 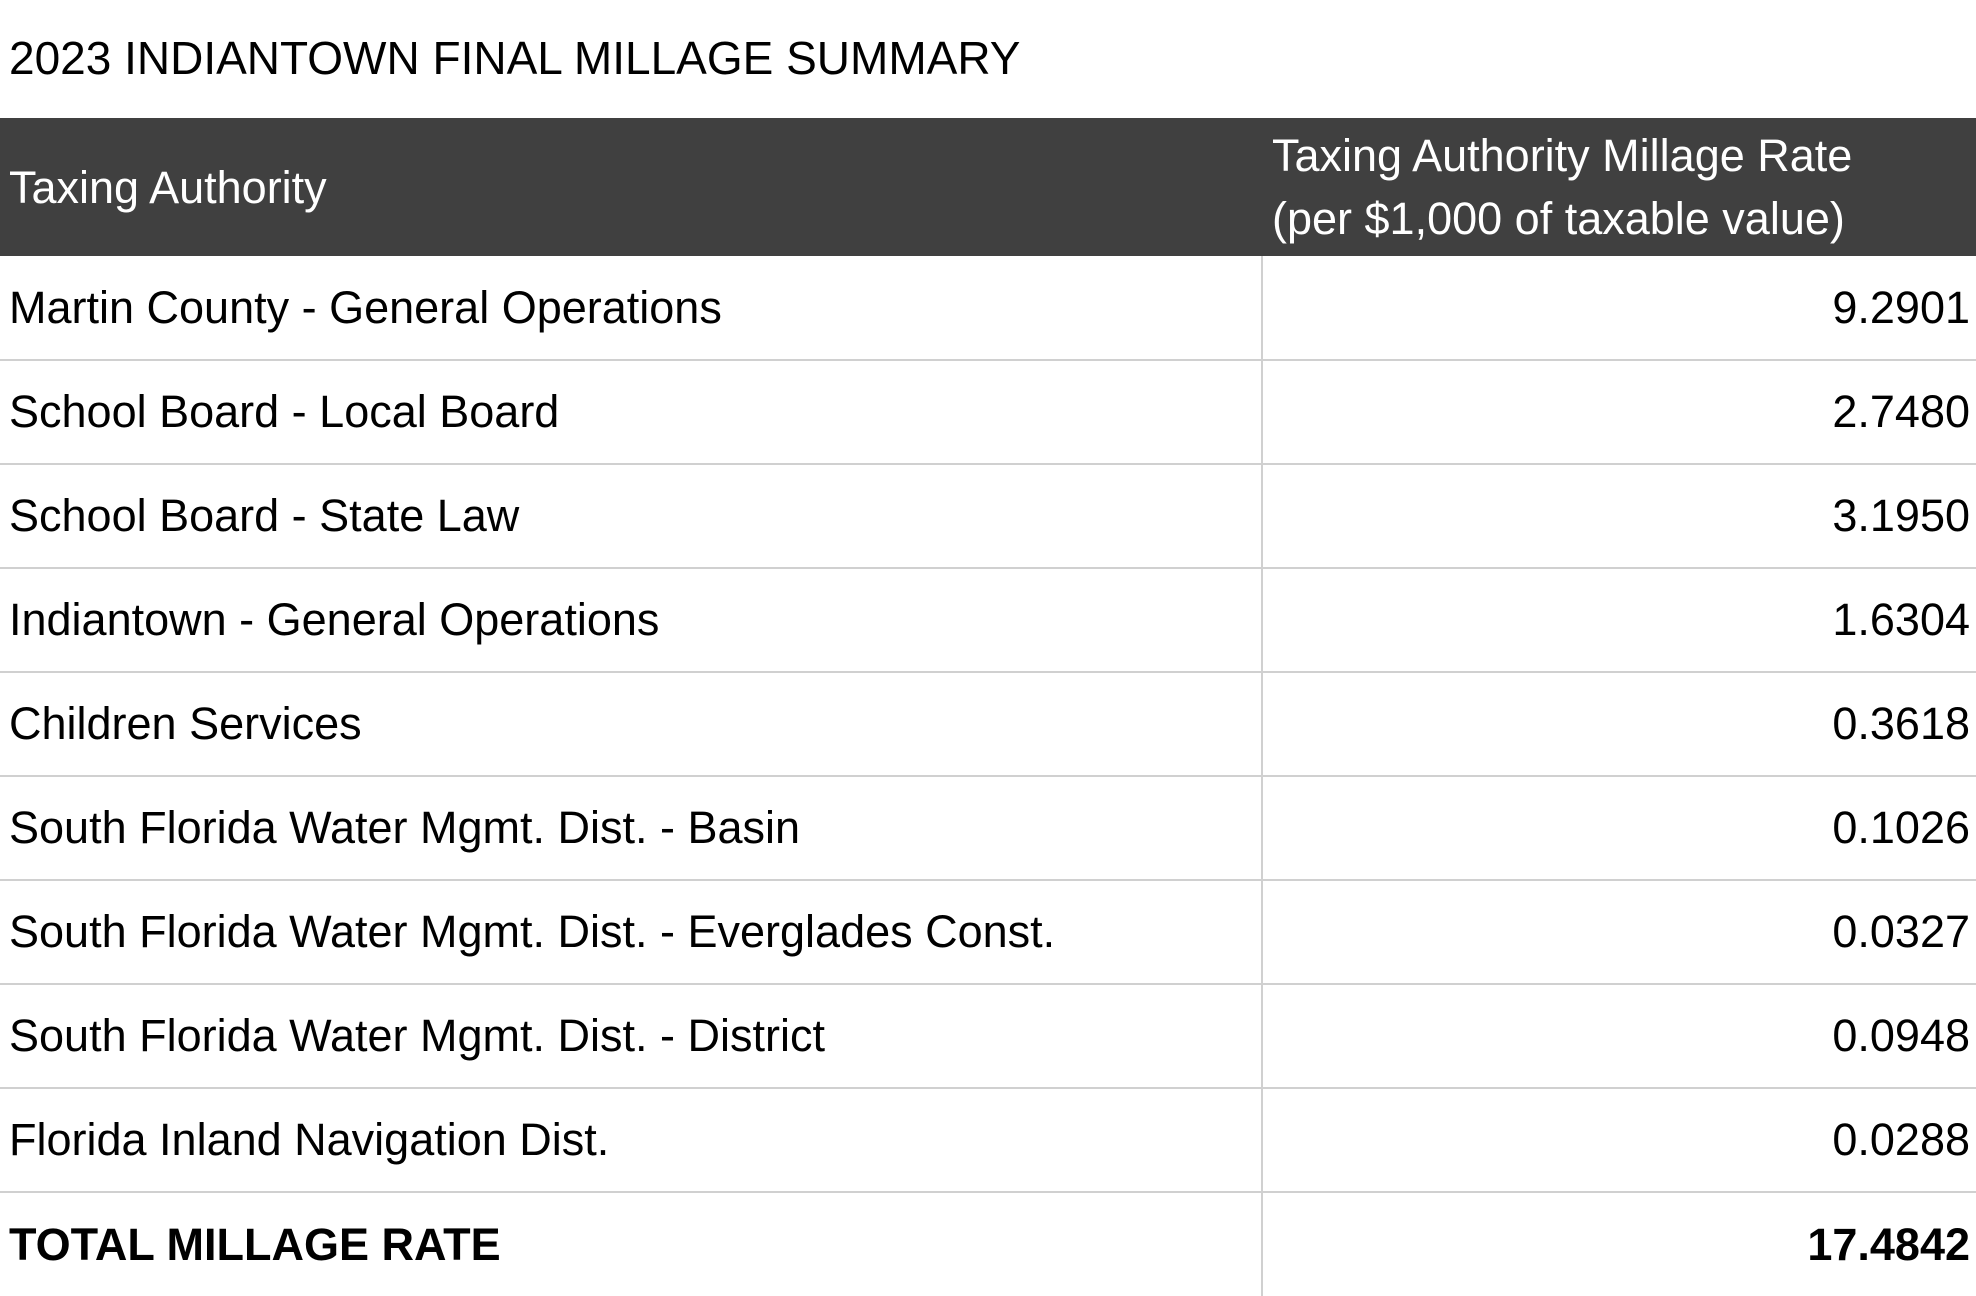 I want to click on table-row: School Board - State Law 3.1950, so click(x=988, y=516).